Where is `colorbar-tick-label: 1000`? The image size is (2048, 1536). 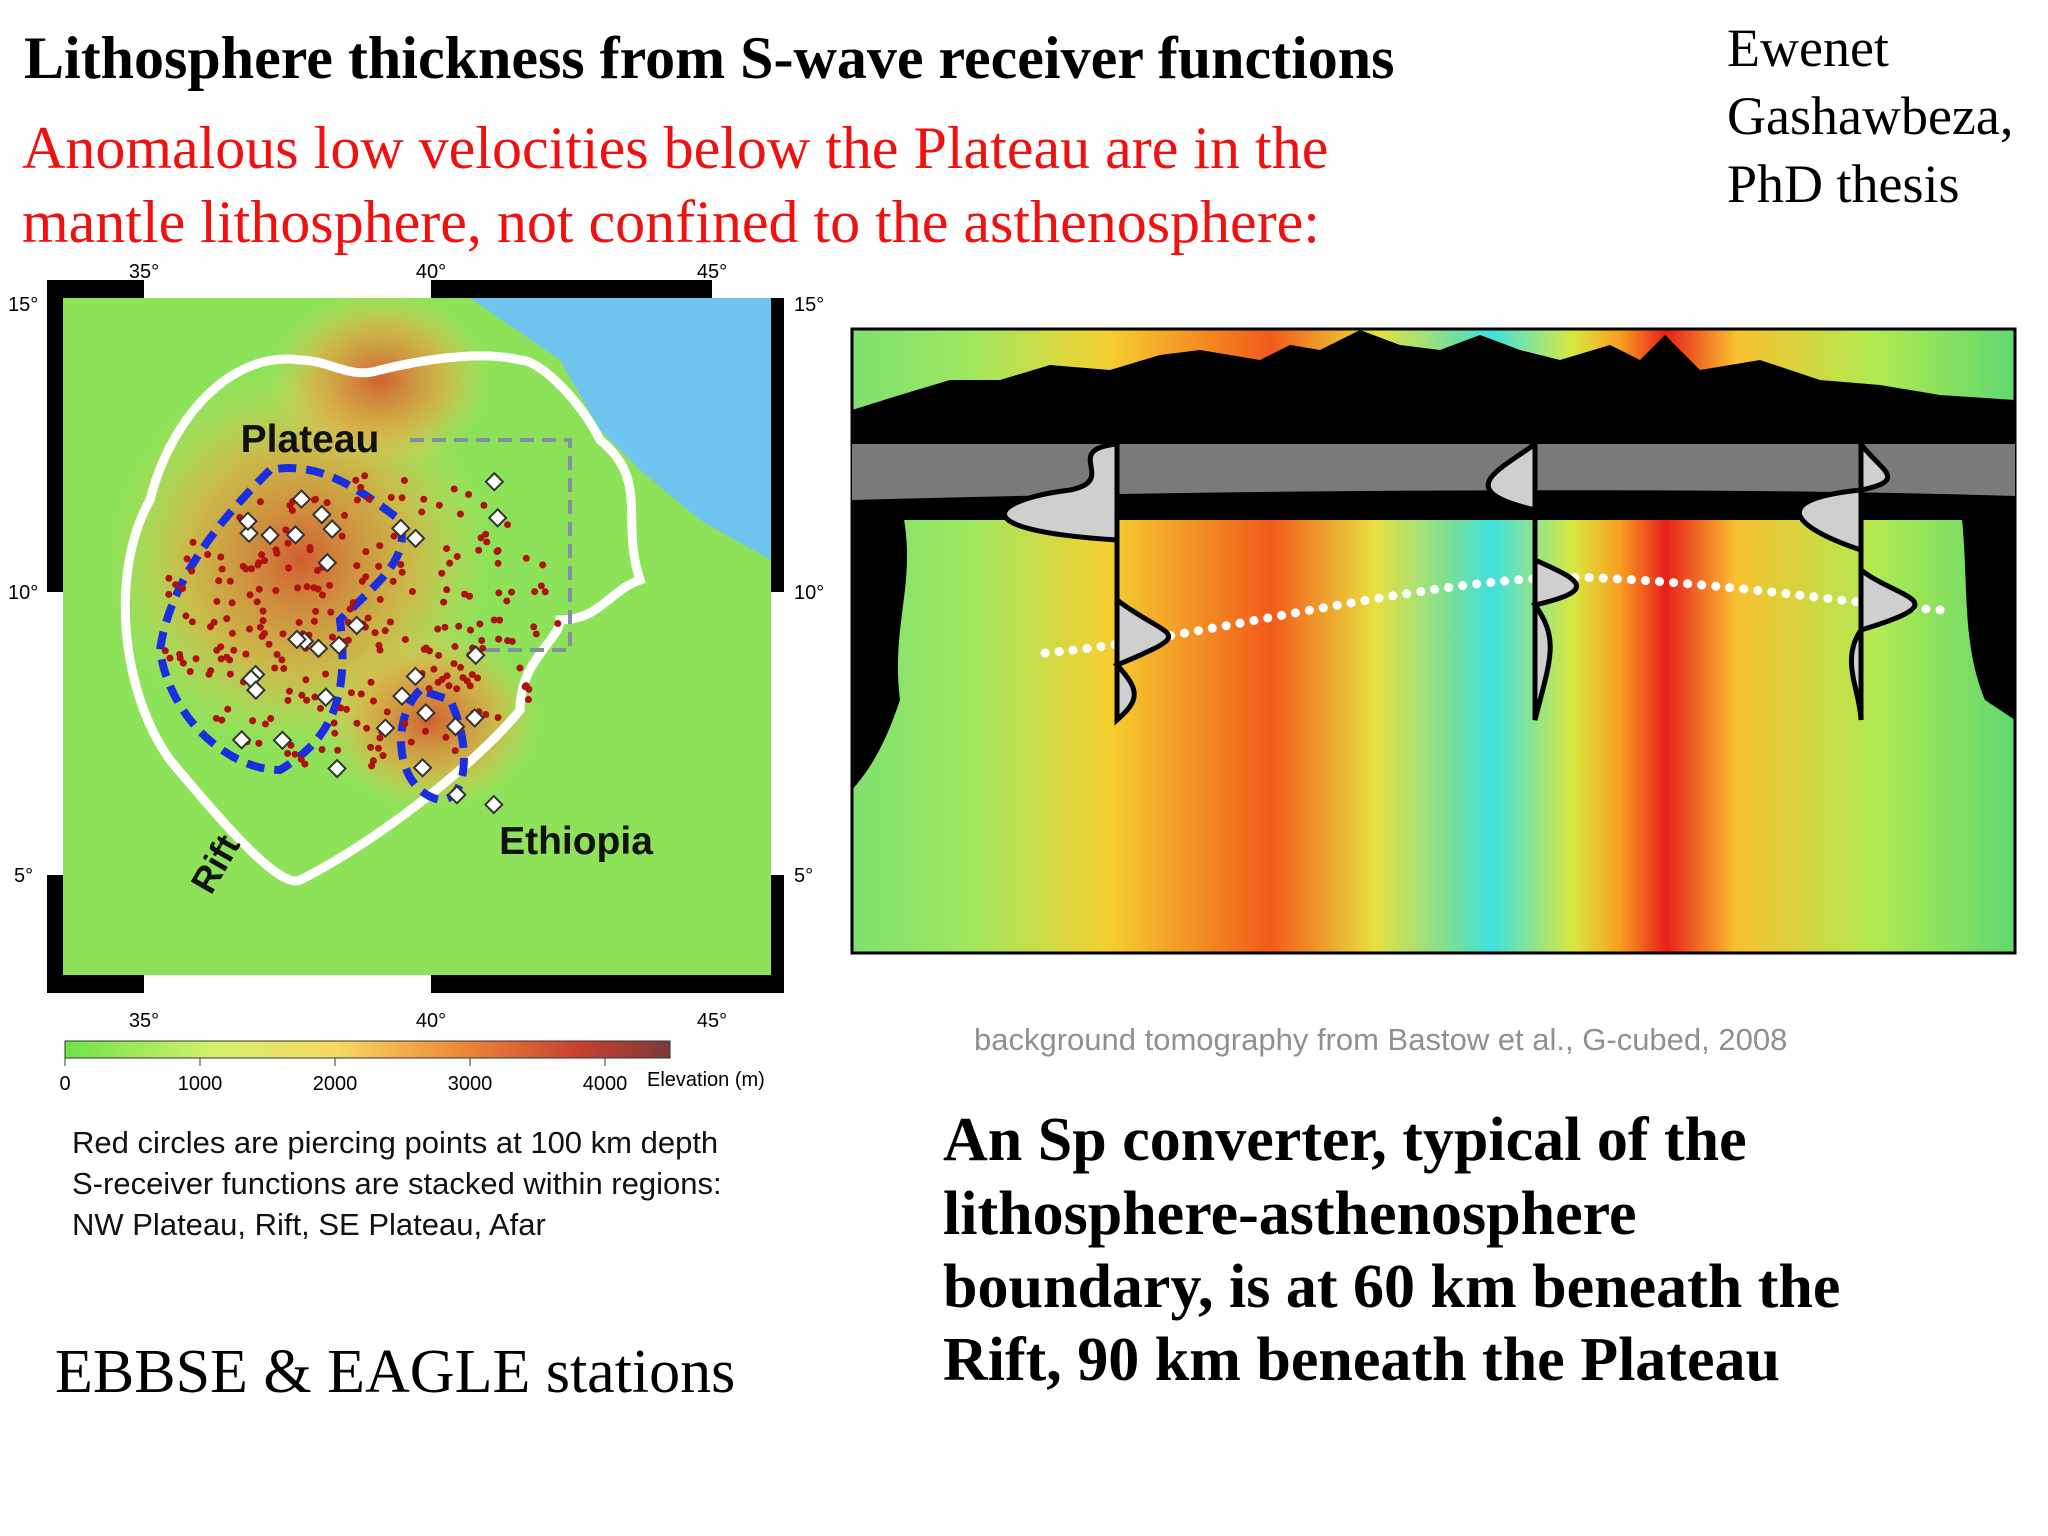 colorbar-tick-label: 1000 is located at coordinates (200, 1084).